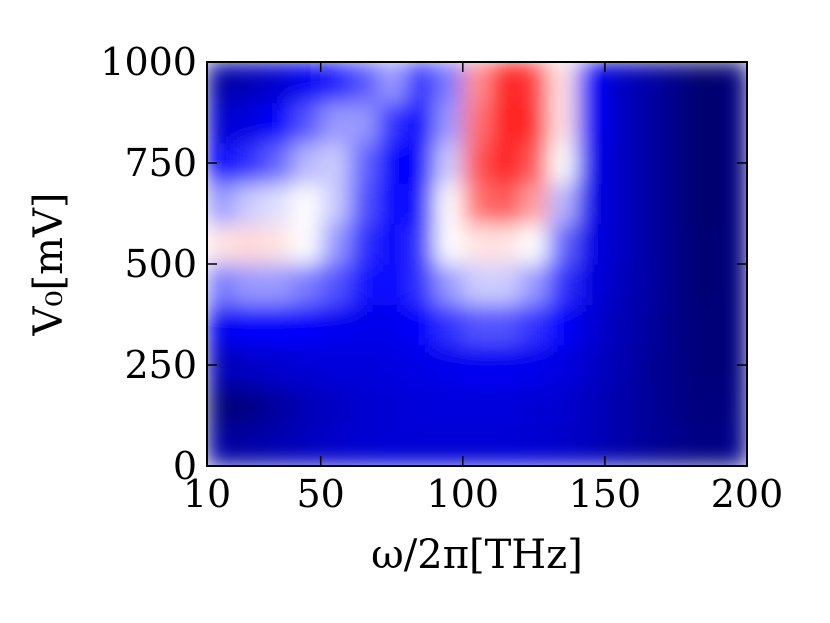 This screenshot has height=623, width=830. Describe the element at coordinates (207, 494) in the screenshot. I see `x-tick-label: 10` at that location.